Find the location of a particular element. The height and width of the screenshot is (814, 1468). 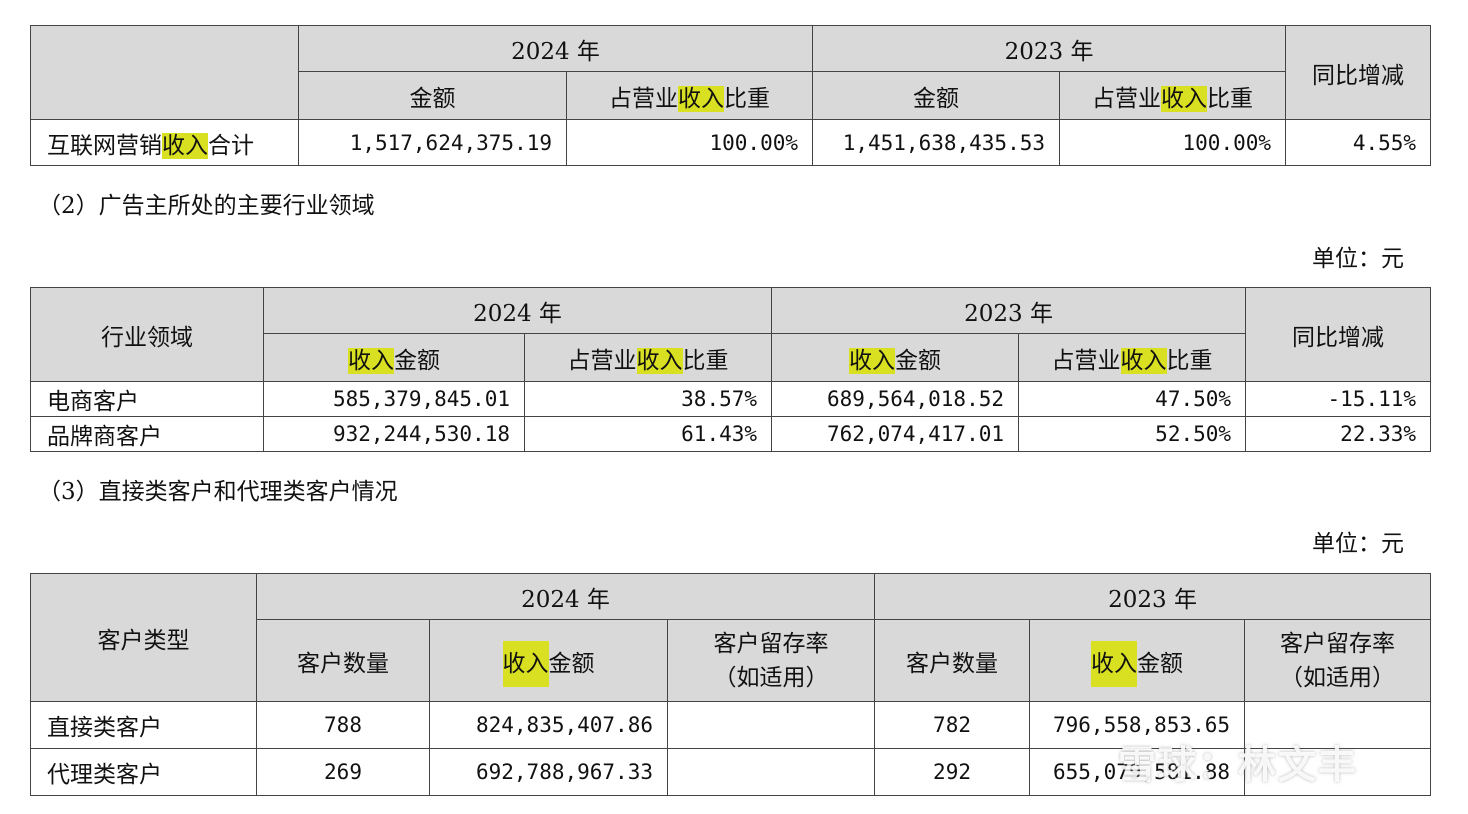

table3-year-2024-header: 2024 年 is located at coordinates (565, 596).